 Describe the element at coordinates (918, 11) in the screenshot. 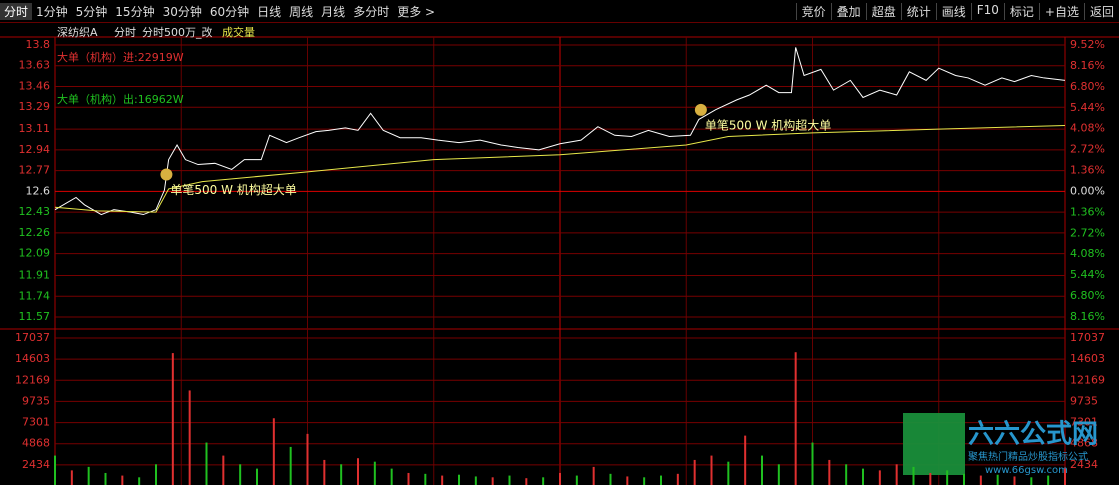

I see `toolbar-button: 统计` at that location.